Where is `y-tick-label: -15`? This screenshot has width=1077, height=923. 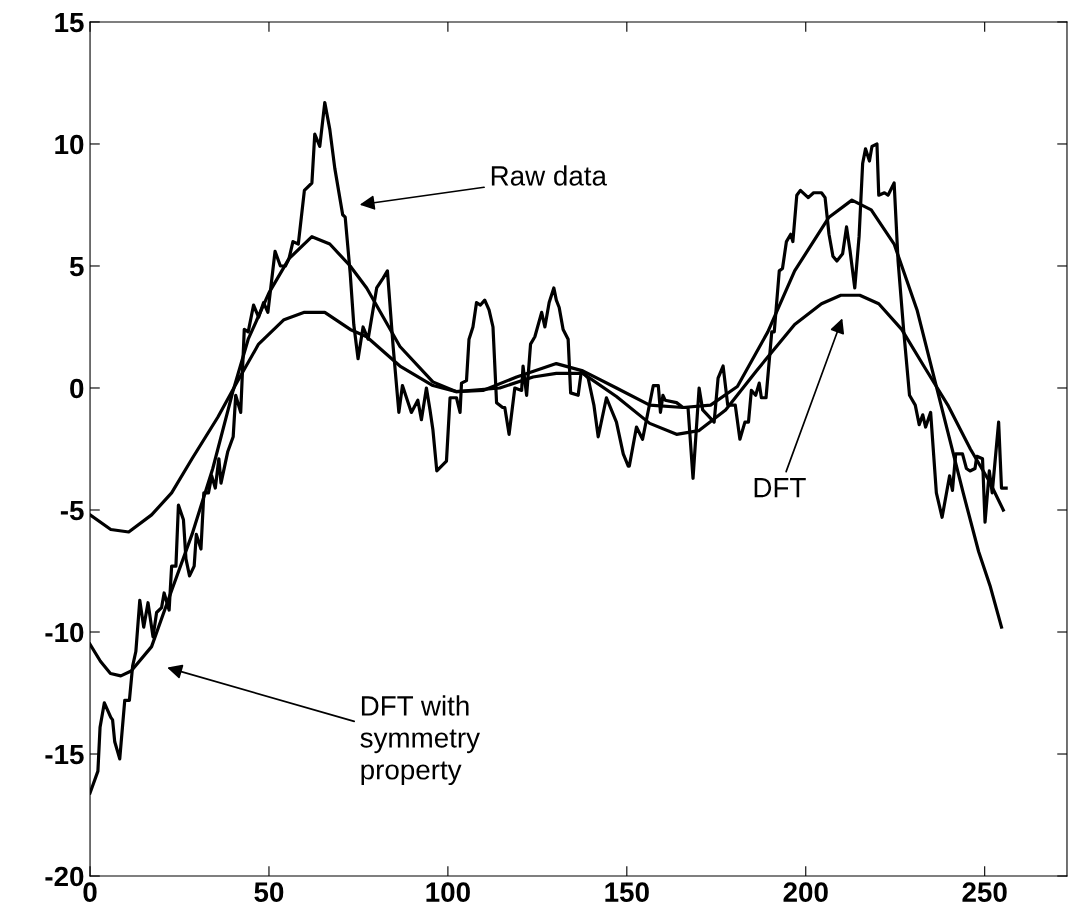 y-tick-label: -15 is located at coordinates (64, 754).